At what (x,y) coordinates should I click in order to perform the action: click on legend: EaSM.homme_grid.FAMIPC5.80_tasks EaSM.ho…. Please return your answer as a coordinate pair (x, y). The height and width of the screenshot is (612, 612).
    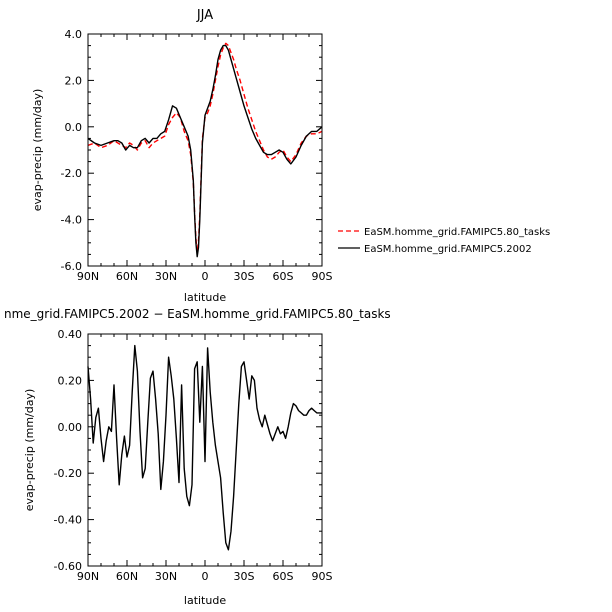
    Looking at the image, I should click on (444, 241).